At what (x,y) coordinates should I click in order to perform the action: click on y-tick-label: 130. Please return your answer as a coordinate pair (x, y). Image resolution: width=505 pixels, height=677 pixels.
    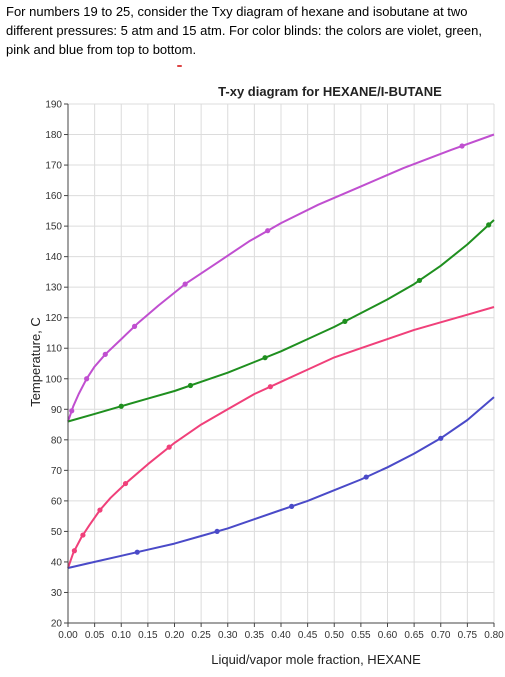
    Looking at the image, I should click on (53, 288).